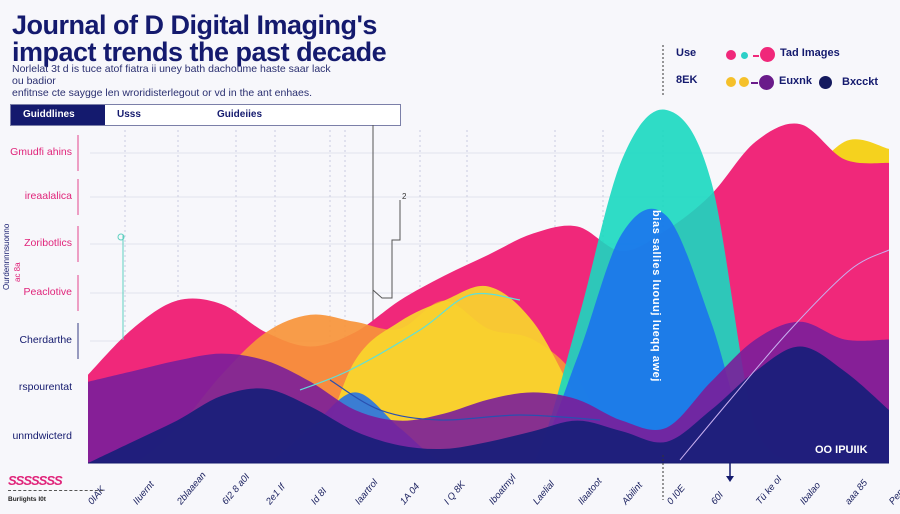  Describe the element at coordinates (47, 292) in the screenshot. I see `y-category-label: Peaclotive` at that location.